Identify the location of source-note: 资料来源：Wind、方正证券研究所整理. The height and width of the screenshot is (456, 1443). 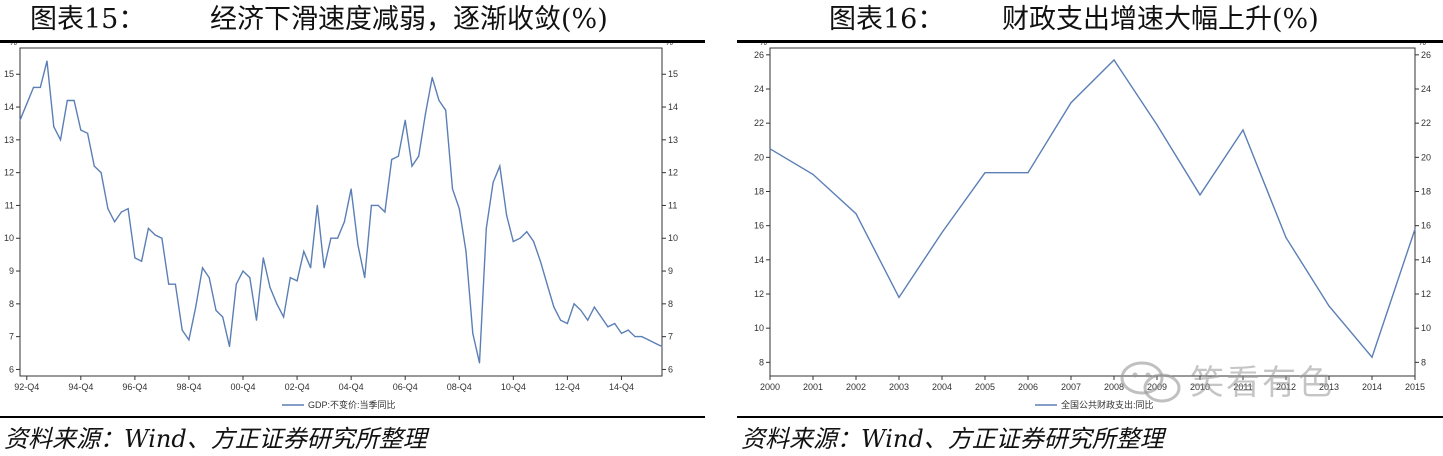
(215, 439).